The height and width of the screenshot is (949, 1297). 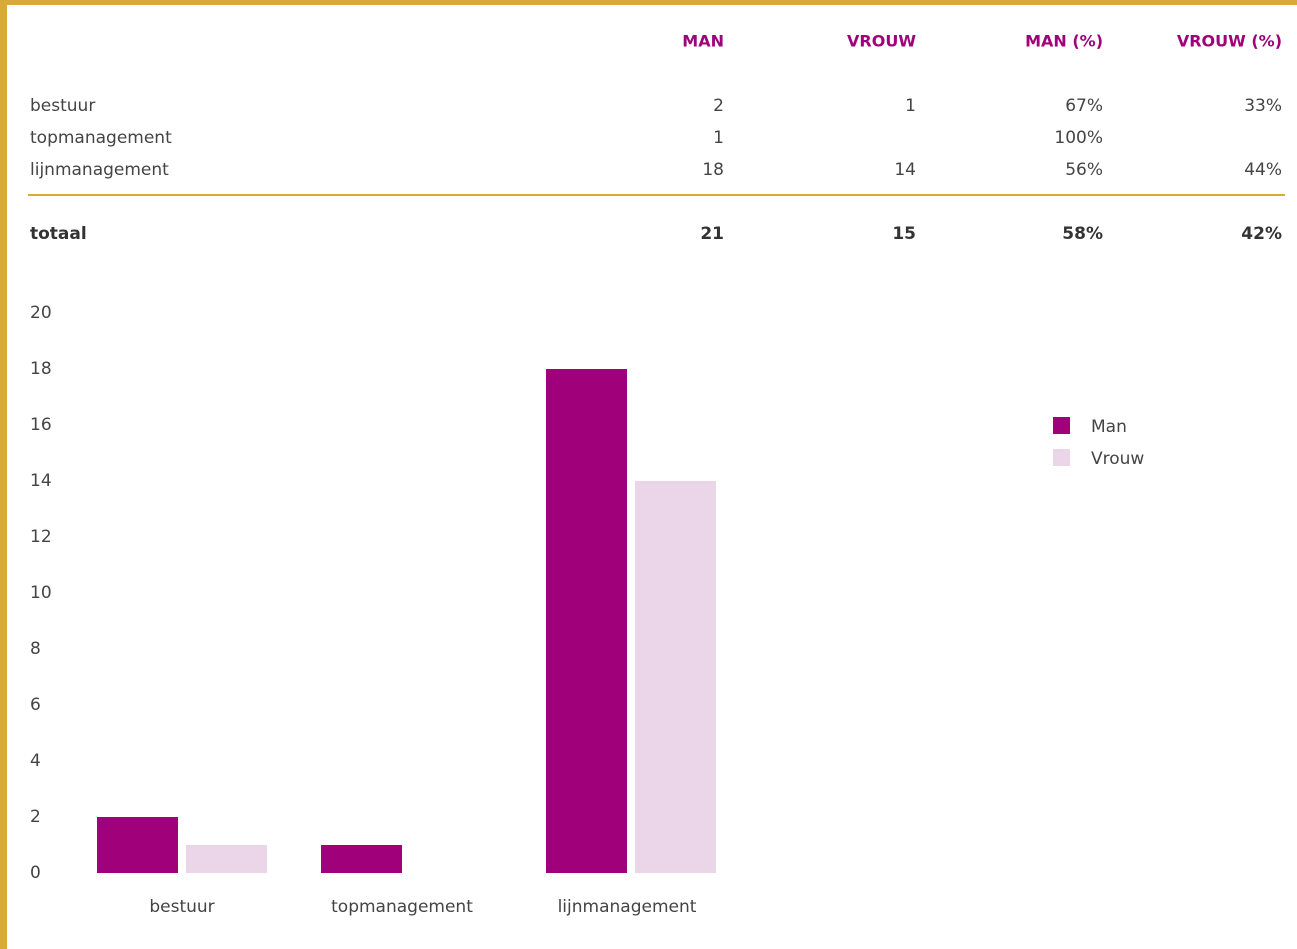 I want to click on y-tick-label: 2, so click(x=35, y=817).